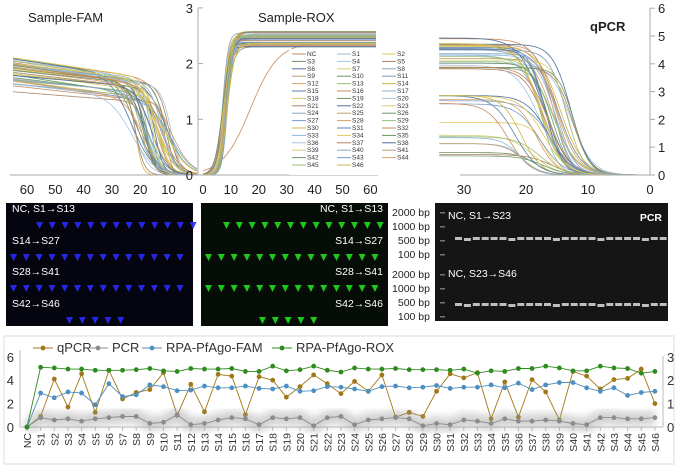 This screenshot has height=467, width=678. Describe the element at coordinates (478, 442) in the screenshot. I see `x-tick-label: S33` at that location.